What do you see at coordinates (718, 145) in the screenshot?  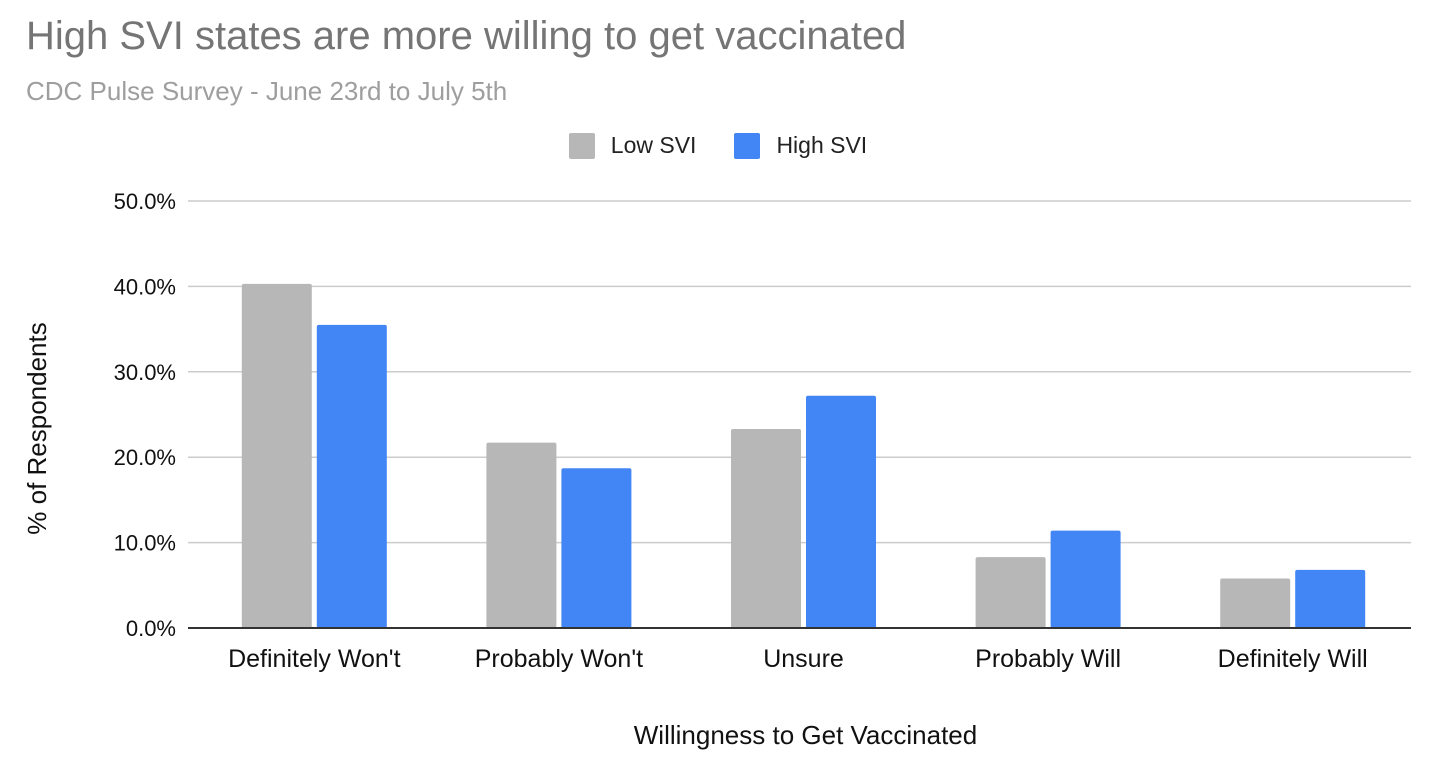 I see `legend: Low SVI High SVI` at bounding box center [718, 145].